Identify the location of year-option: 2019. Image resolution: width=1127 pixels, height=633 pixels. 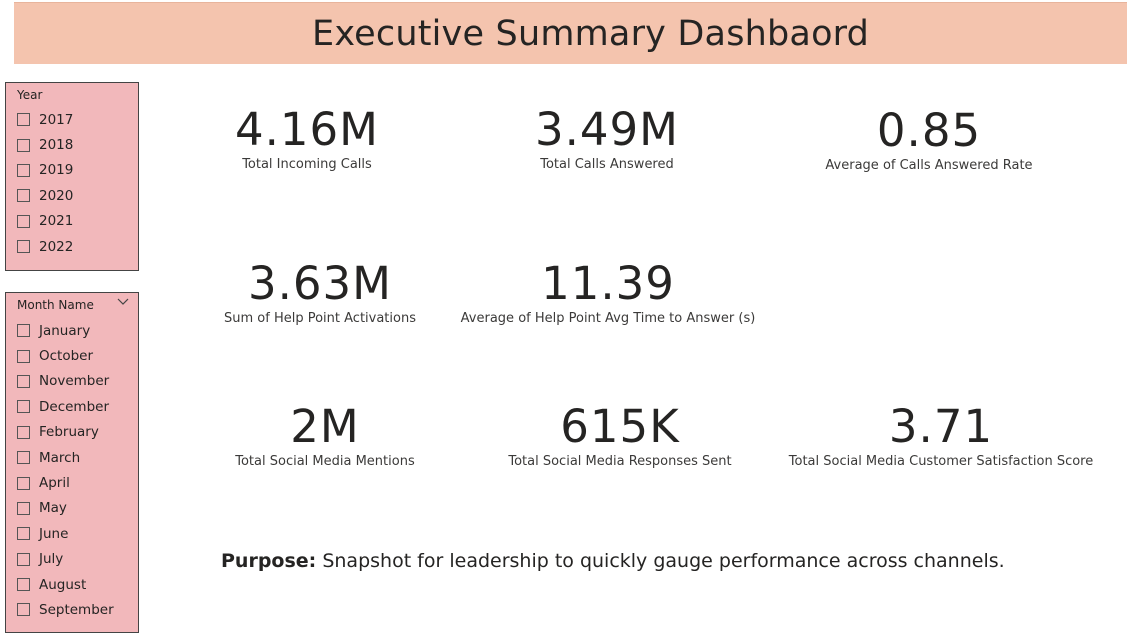
(45, 170).